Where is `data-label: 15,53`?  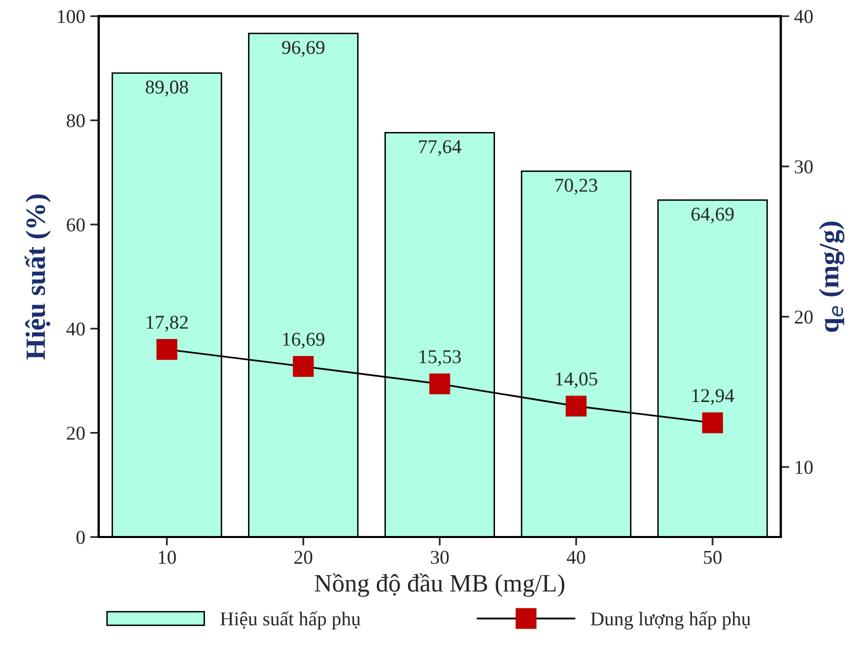 data-label: 15,53 is located at coordinates (440, 358).